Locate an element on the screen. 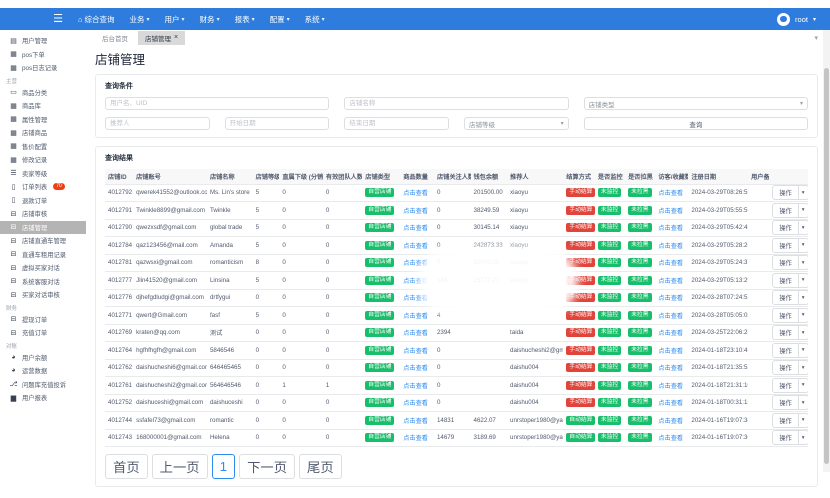  sidebar-item: ▦ 售价配置 is located at coordinates (43, 147).